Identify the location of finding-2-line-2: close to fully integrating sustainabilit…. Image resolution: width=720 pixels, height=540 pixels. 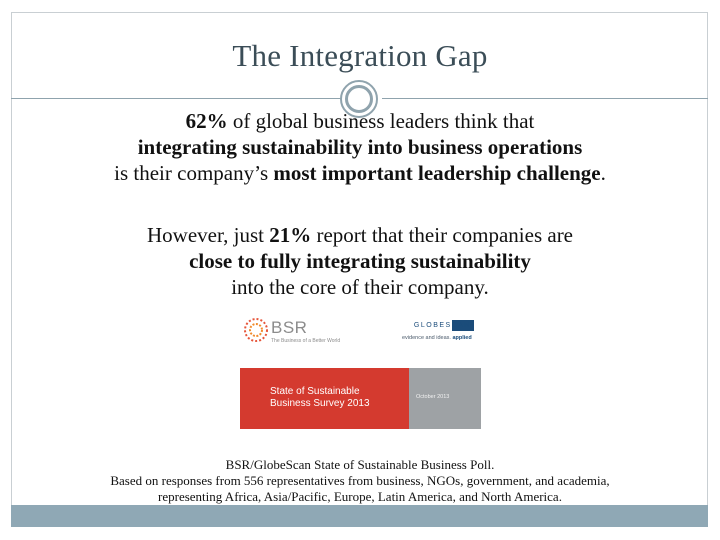
(360, 261).